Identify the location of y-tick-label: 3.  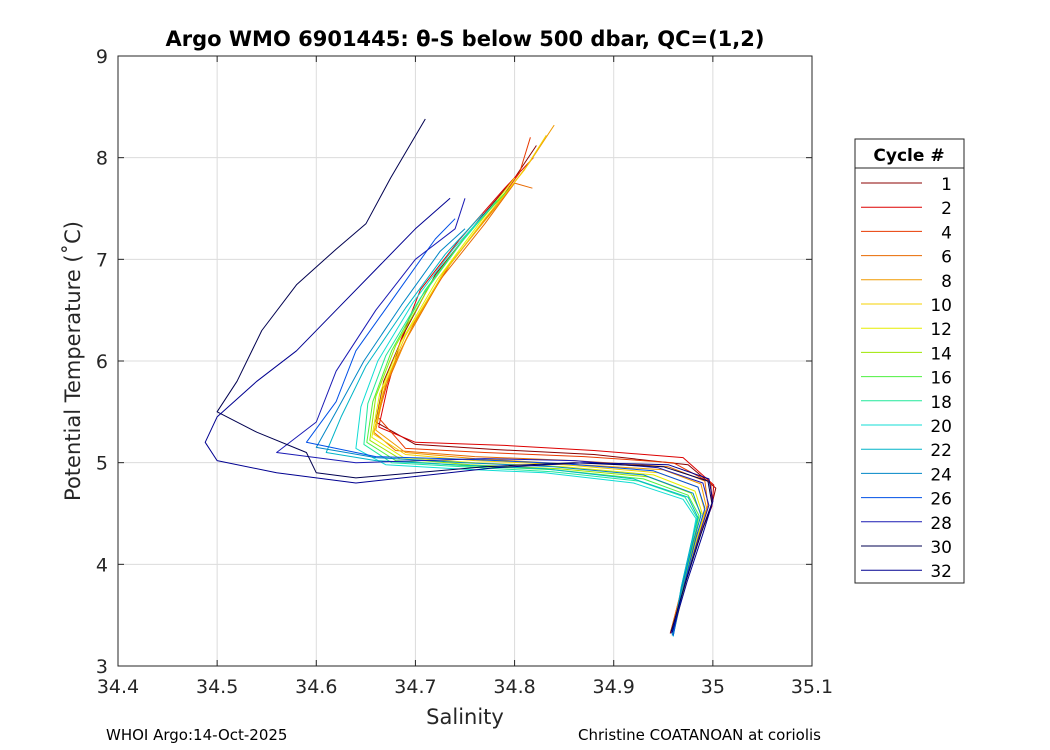
(102, 667).